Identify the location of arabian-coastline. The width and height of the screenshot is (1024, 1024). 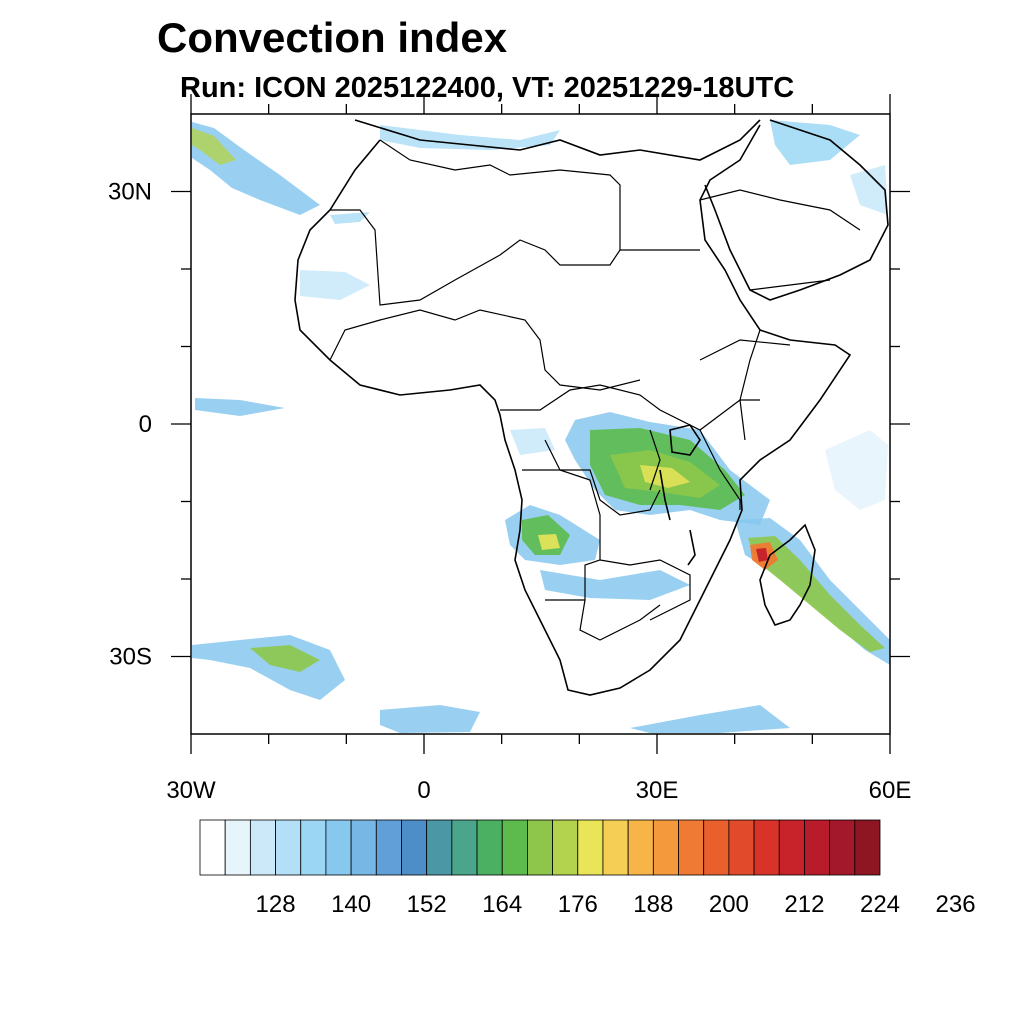
(796, 210).